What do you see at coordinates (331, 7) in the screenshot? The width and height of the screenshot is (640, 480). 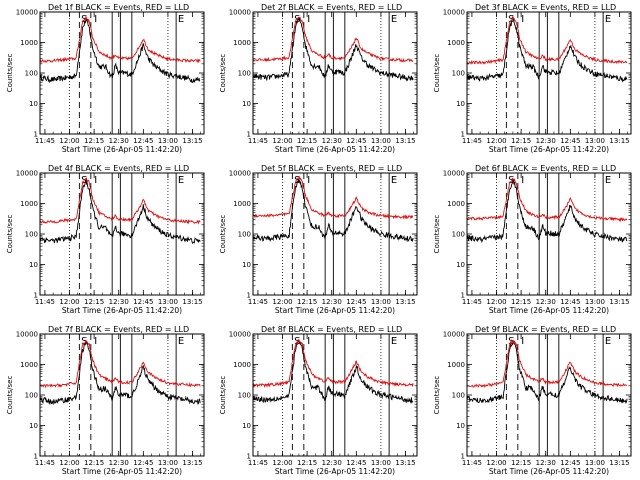 I see `panel-title: Det 2f BLACK = Events, RED = LLD` at bounding box center [331, 7].